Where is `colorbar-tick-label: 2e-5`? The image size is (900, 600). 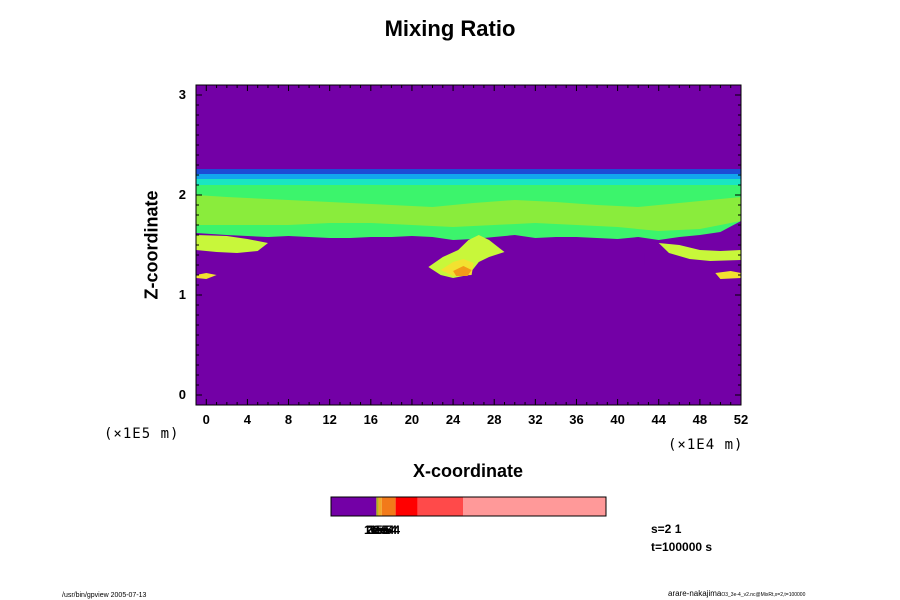 colorbar-tick-label: 2e-5 is located at coordinates (378, 530).